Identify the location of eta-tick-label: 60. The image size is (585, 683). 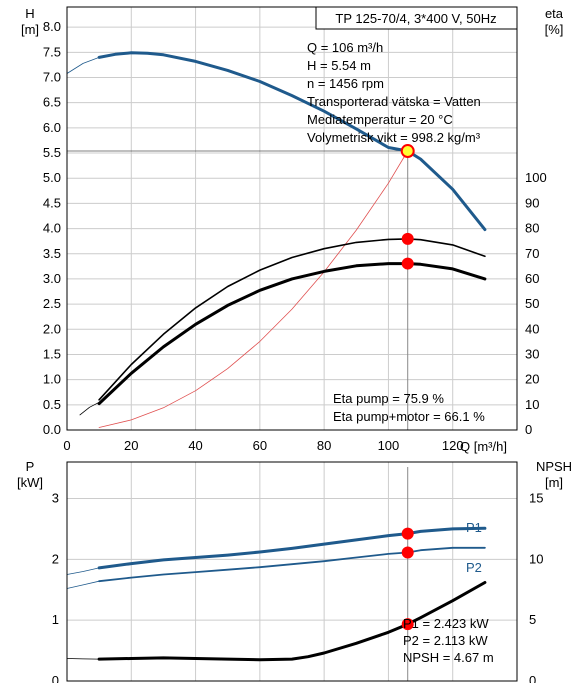
(532, 278).